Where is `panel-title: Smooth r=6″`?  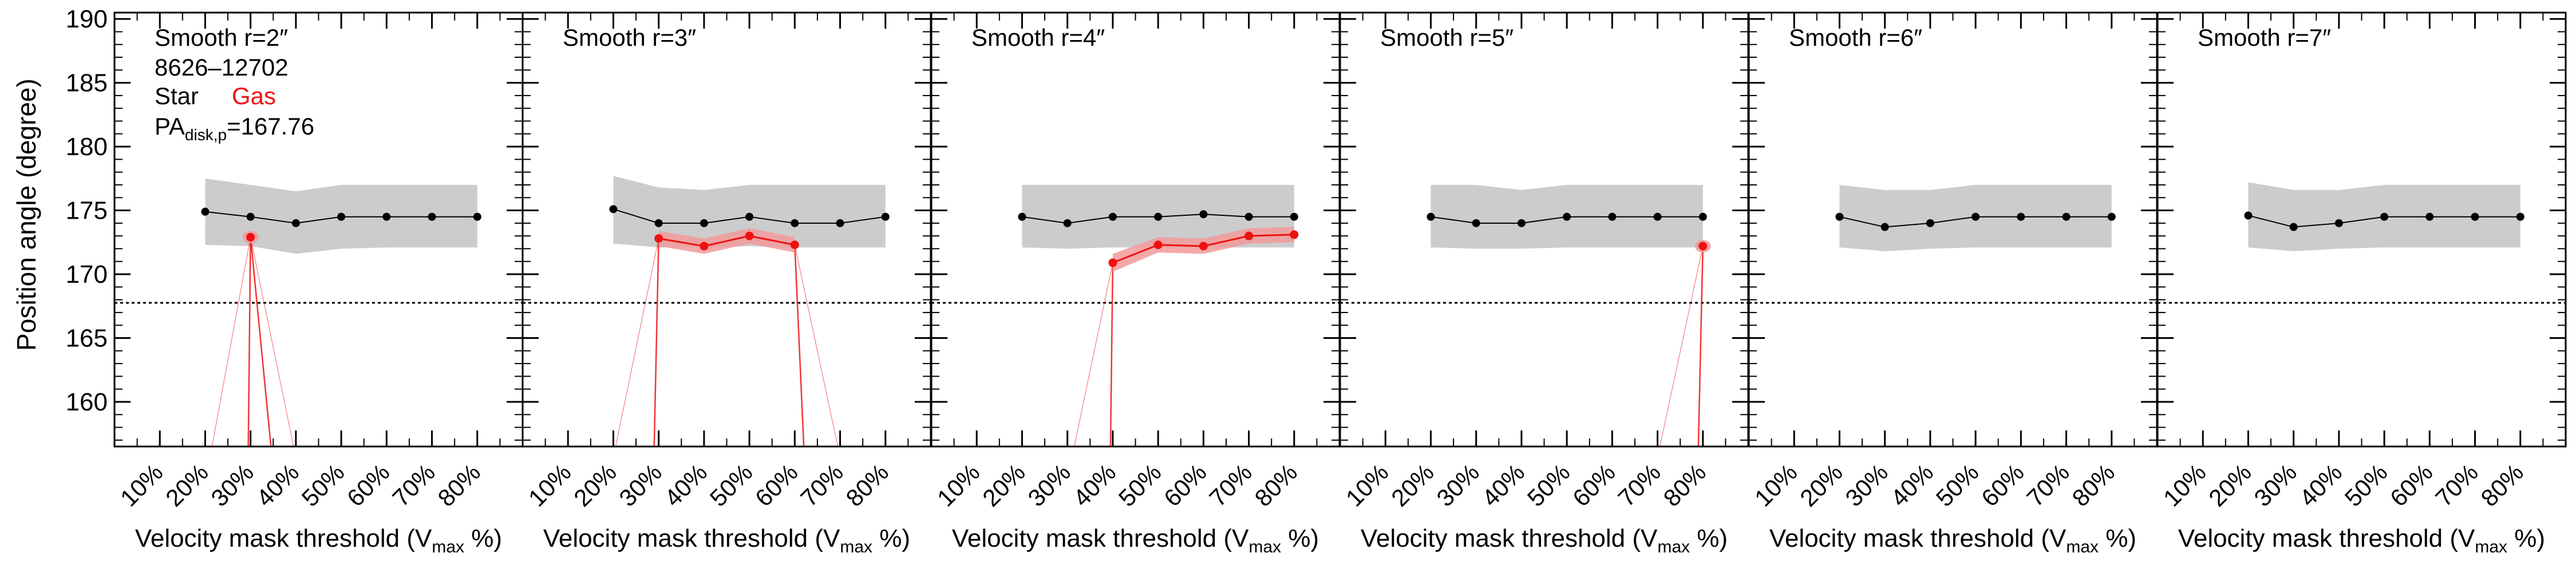 panel-title: Smooth r=6″ is located at coordinates (1855, 37).